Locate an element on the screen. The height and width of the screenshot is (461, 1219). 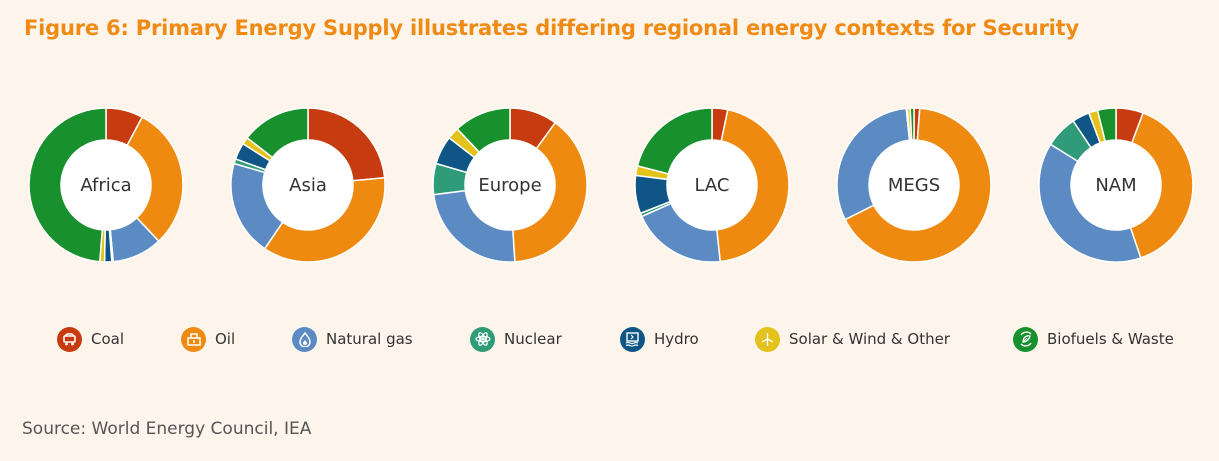
legend-label: Coal is located at coordinates (108, 339).